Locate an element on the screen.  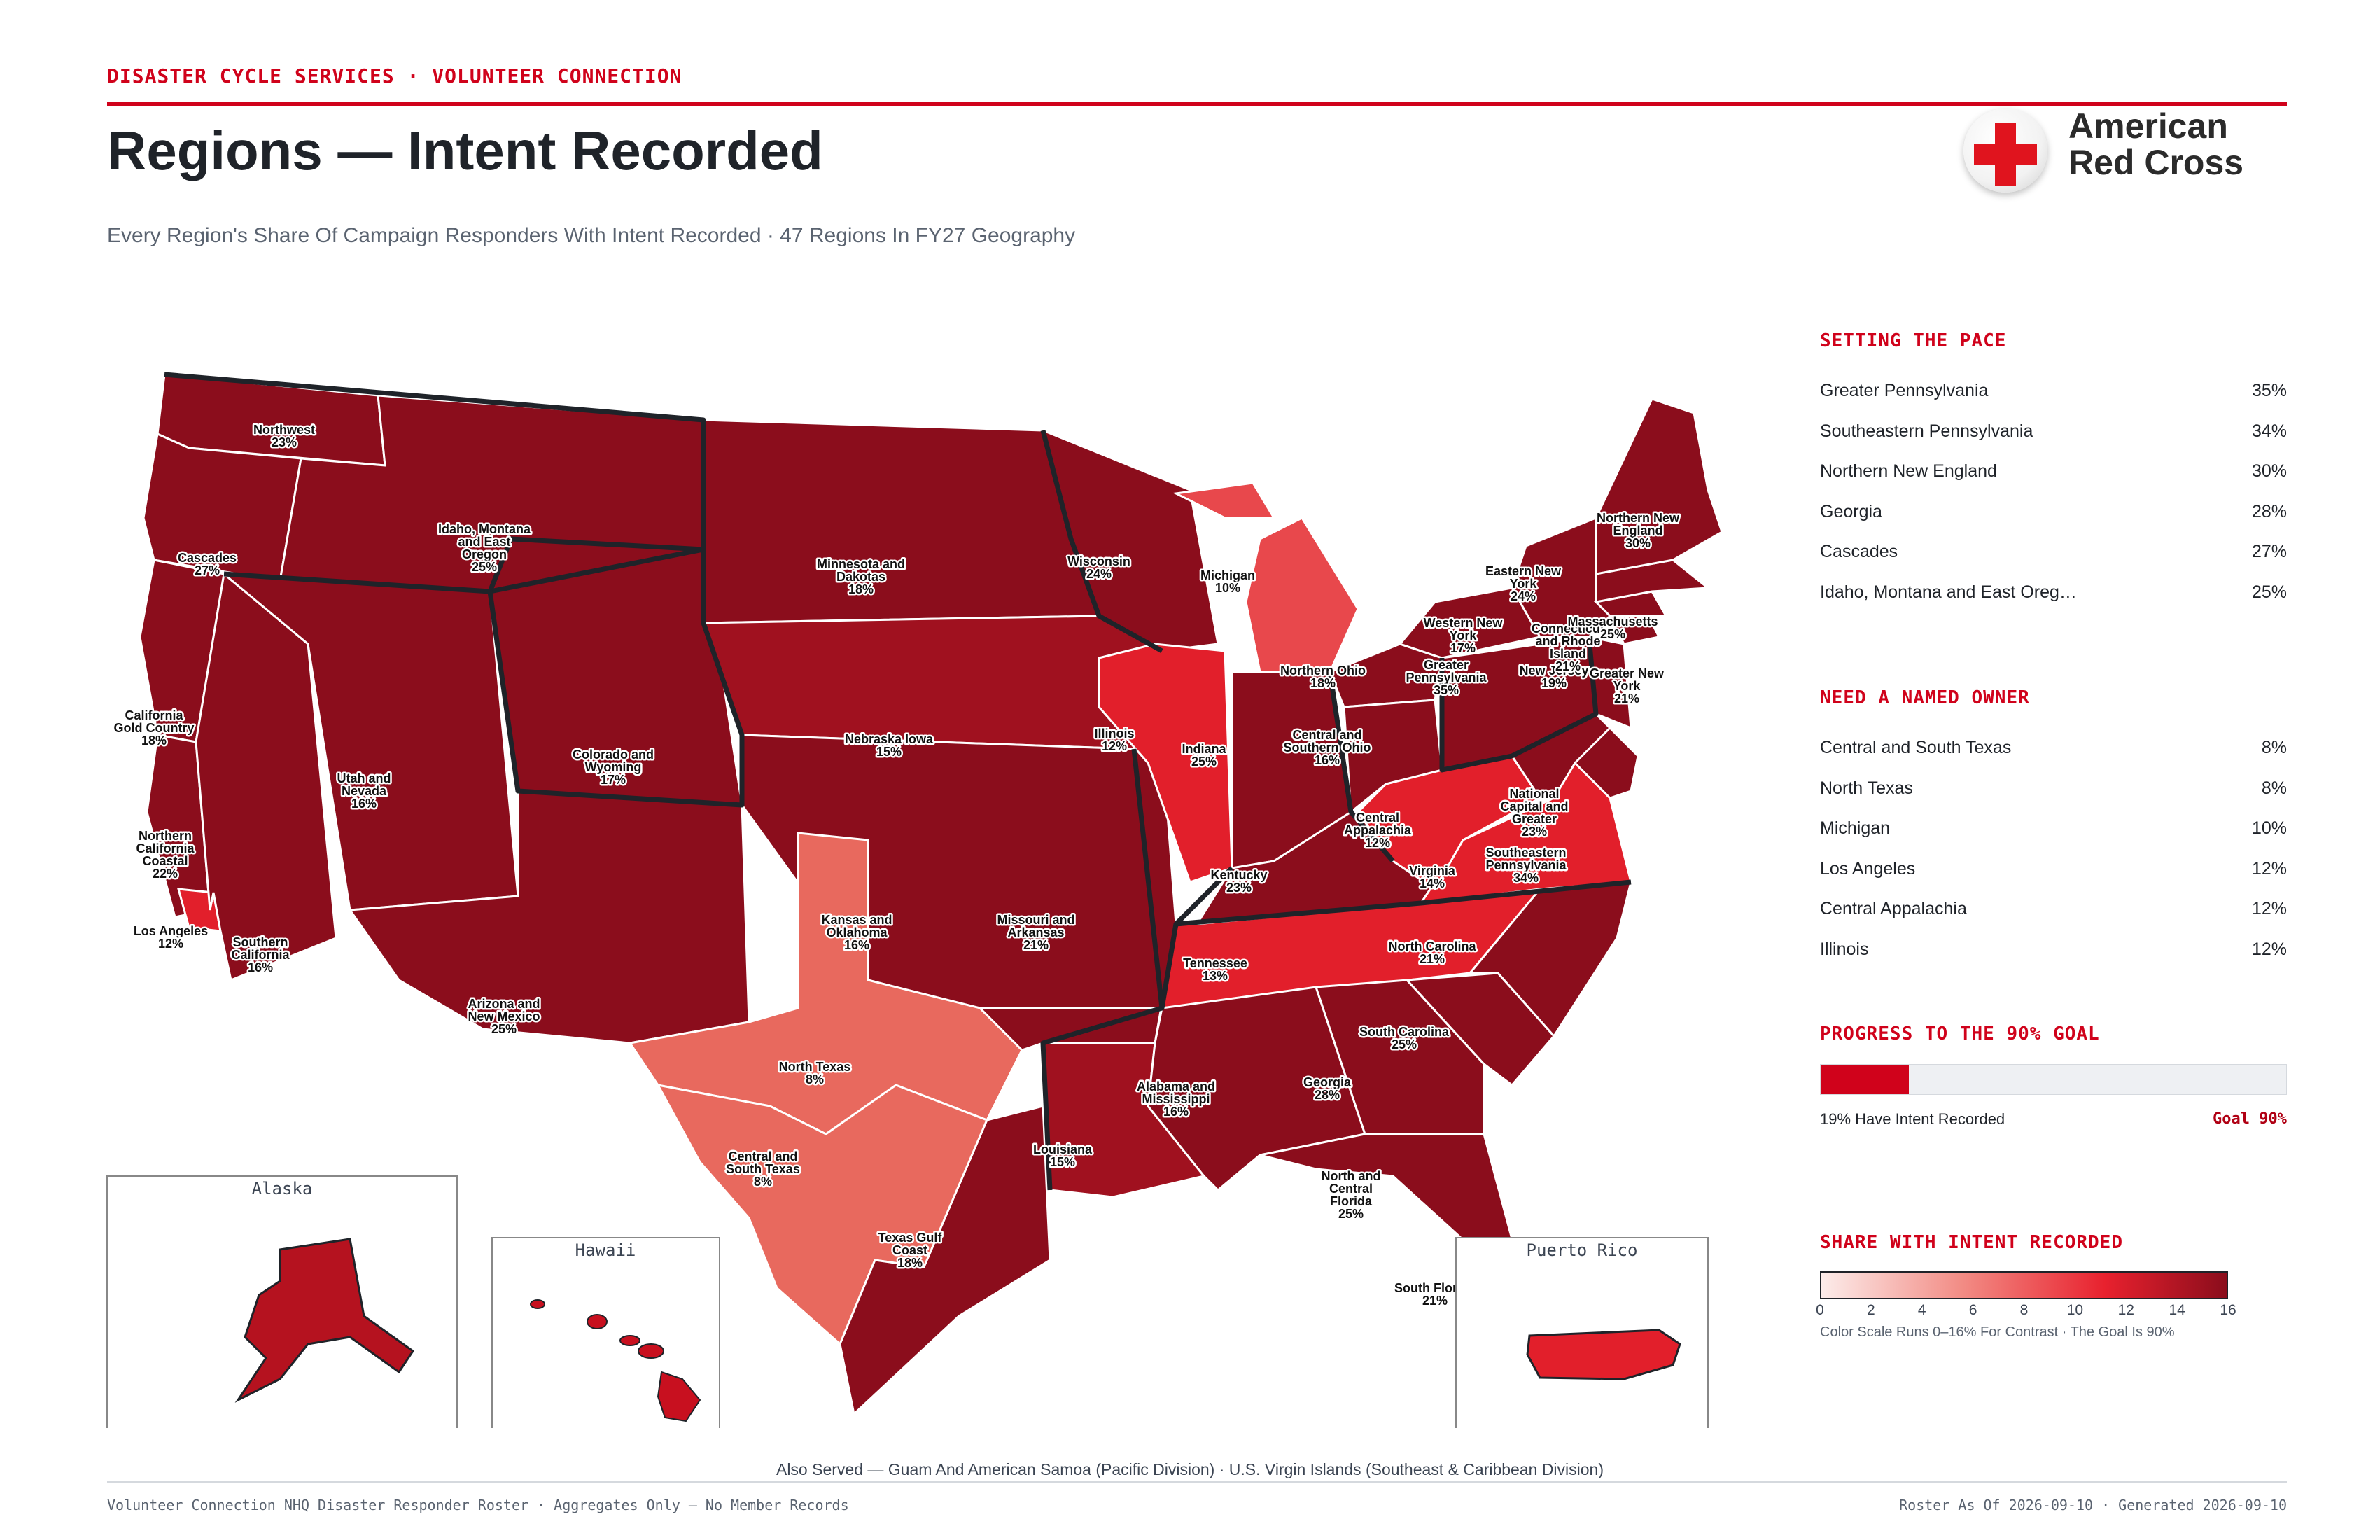
label-eastern-new-york: Eastern New York 24% is located at coordinates (1523, 583).